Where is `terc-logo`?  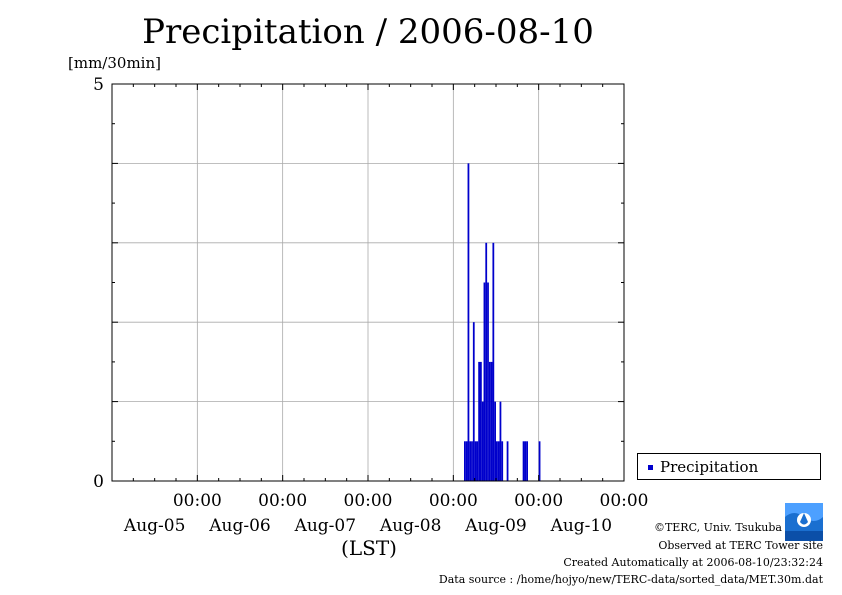
terc-logo is located at coordinates (804, 522).